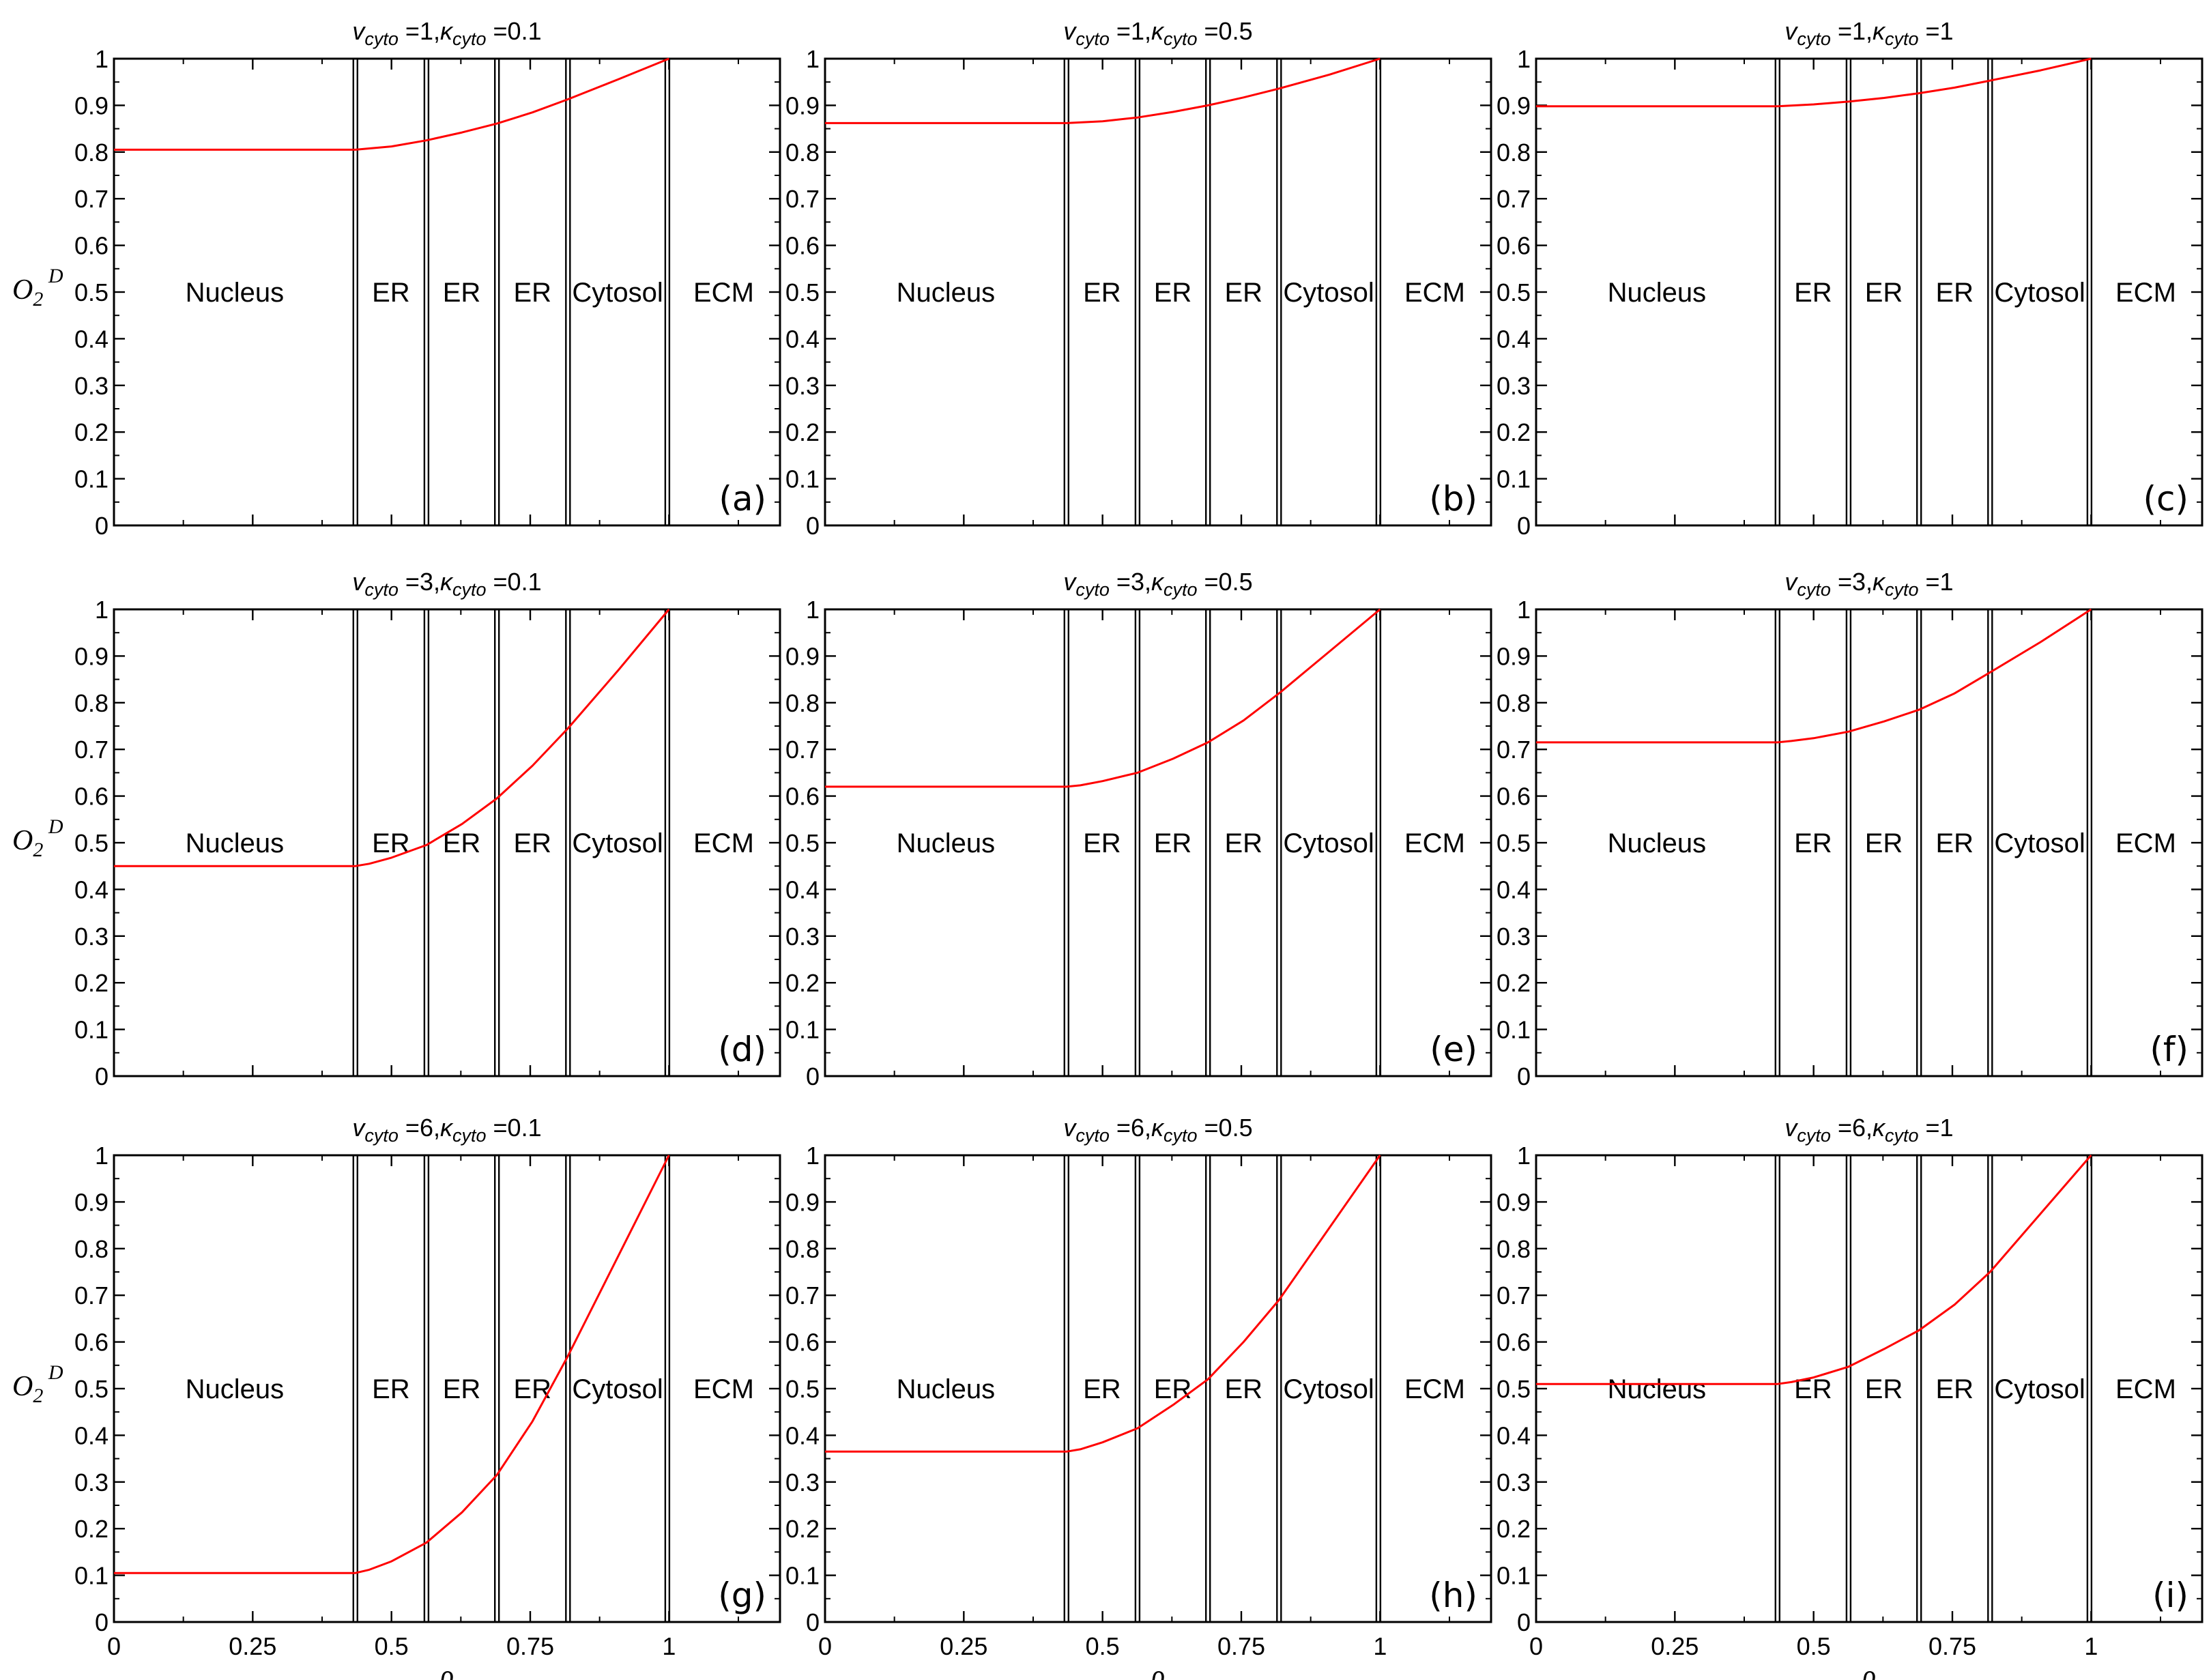  Describe the element at coordinates (446, 584) in the screenshot. I see `panel-title: vcyto =3,κcyto =0.1` at that location.